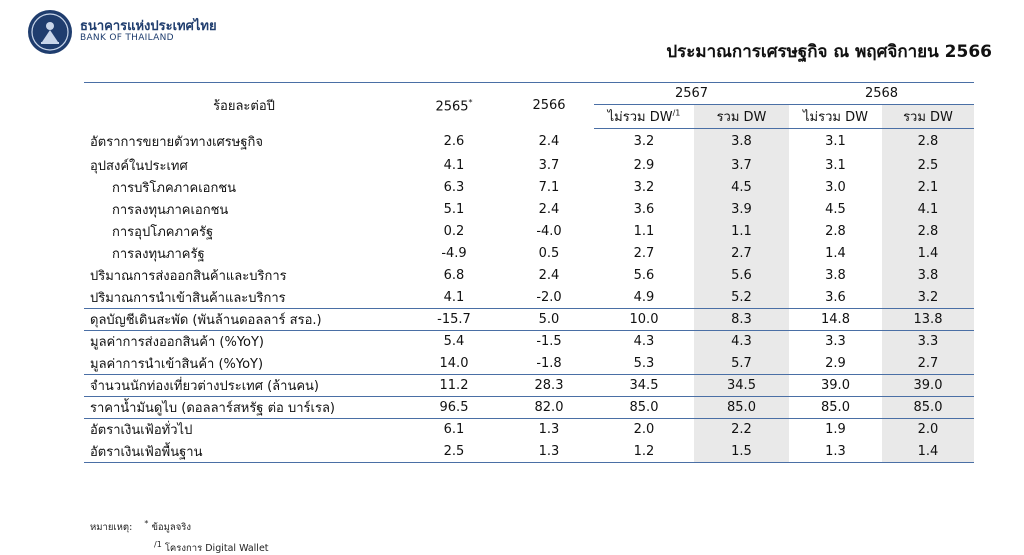 The image size is (1024, 555). I want to click on header-unit: ร้อยละต่อปี, so click(244, 107).